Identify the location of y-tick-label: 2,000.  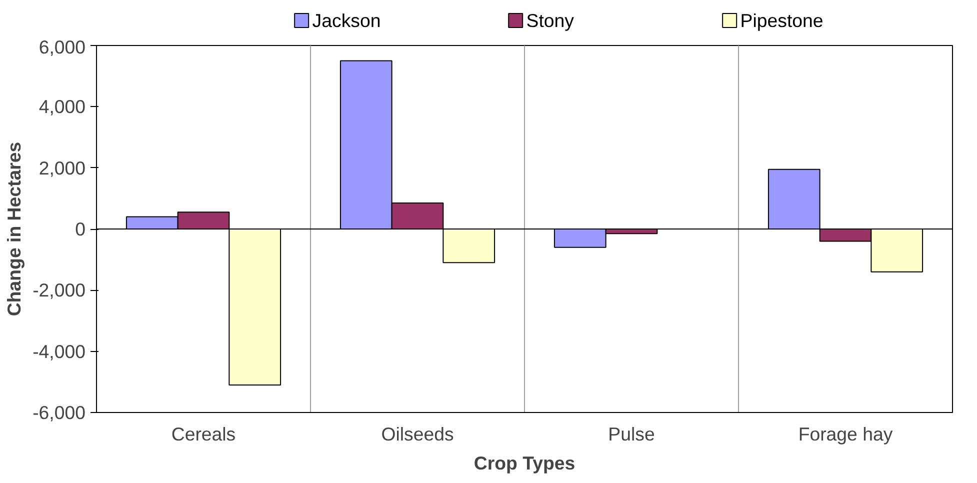
(62, 167).